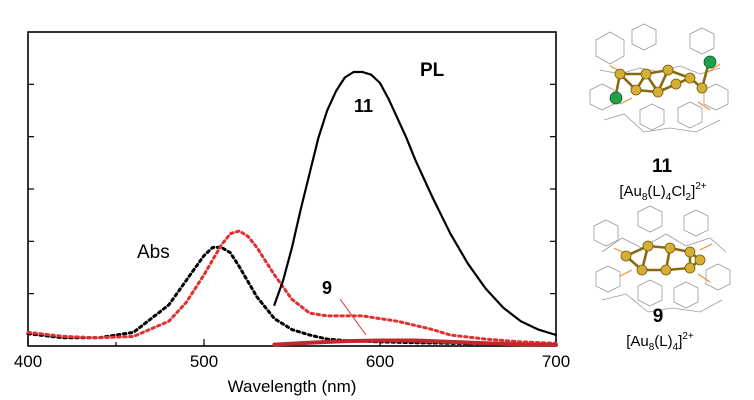 The height and width of the screenshot is (400, 754). Describe the element at coordinates (662, 192) in the screenshot. I see `structure-11-formula: [Au8(L)4Cl2]2+` at that location.